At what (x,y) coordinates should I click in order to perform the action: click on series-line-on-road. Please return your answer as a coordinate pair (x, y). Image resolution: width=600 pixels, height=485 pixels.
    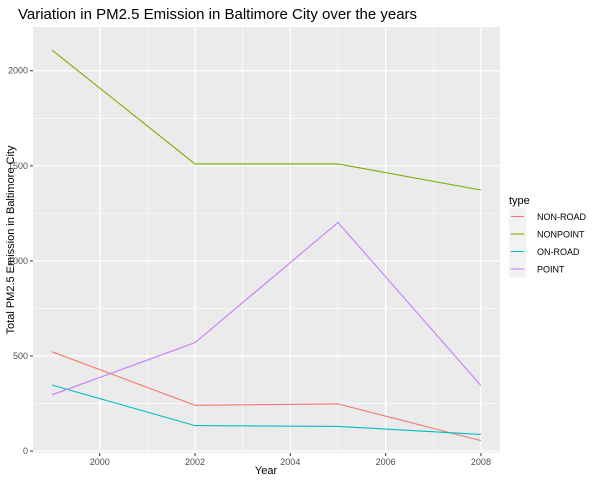
    Looking at the image, I should click on (266, 409).